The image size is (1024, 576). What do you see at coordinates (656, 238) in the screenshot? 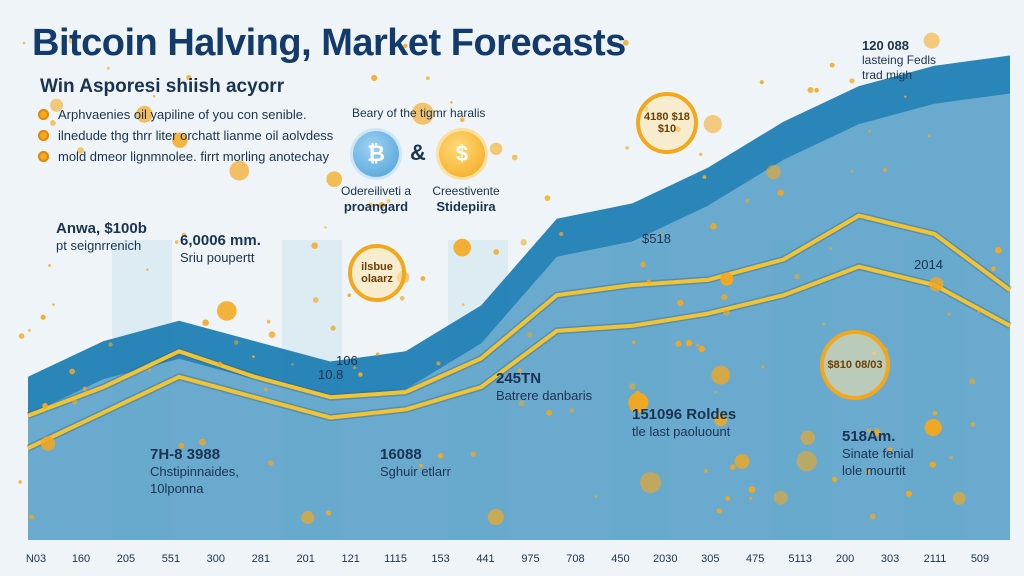
I see `point-label-3: $518` at bounding box center [656, 238].